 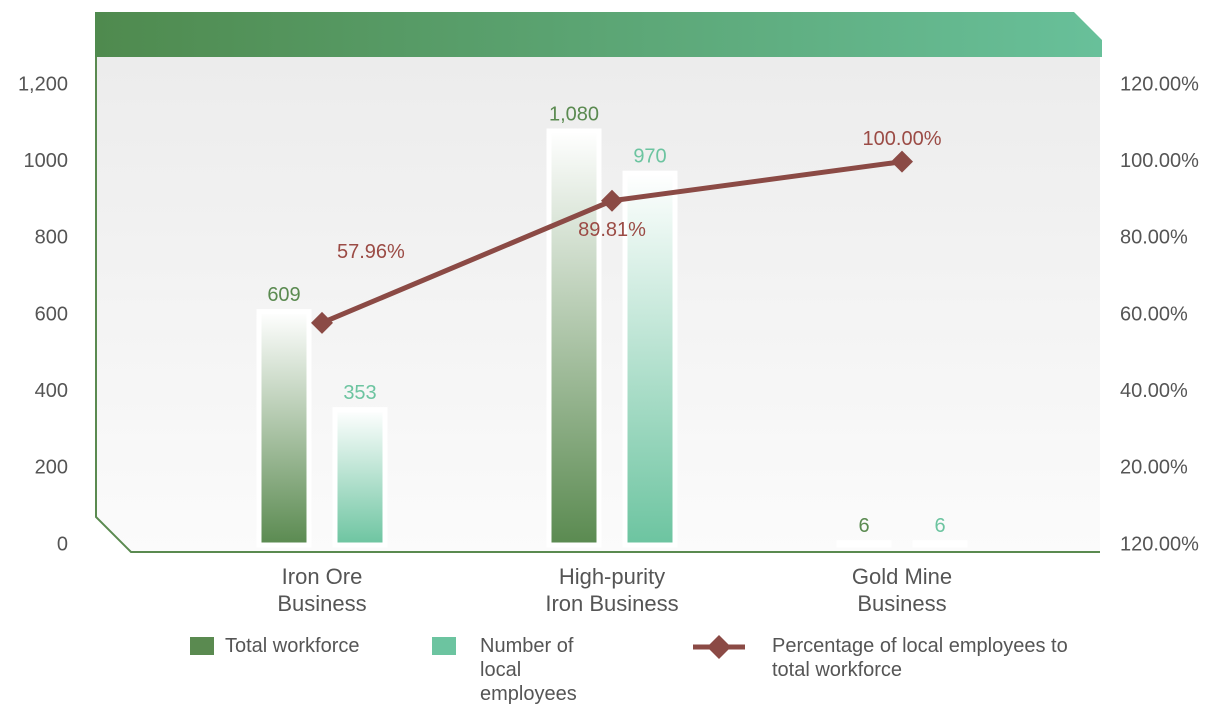 What do you see at coordinates (612, 590) in the screenshot?
I see `x-tick-label: High-purity Iron Business` at bounding box center [612, 590].